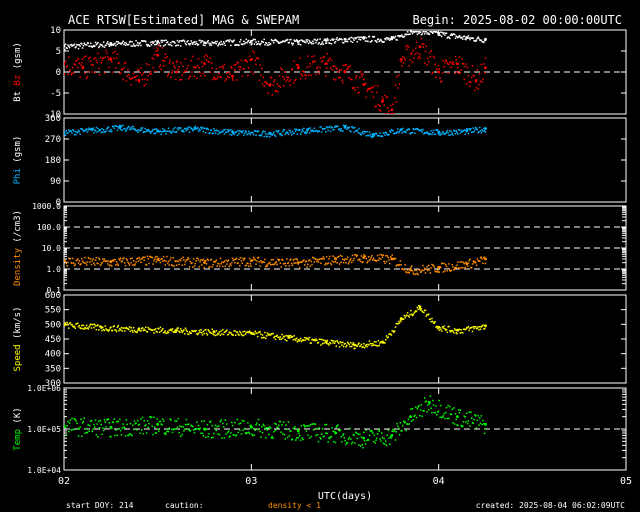  What do you see at coordinates (55, 94) in the screenshot?
I see `y-tick-label: -5` at bounding box center [55, 94].